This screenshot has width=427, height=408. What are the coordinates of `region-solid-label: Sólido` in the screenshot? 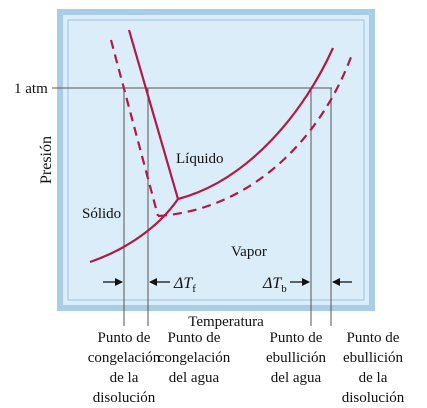 It's located at (101, 214).